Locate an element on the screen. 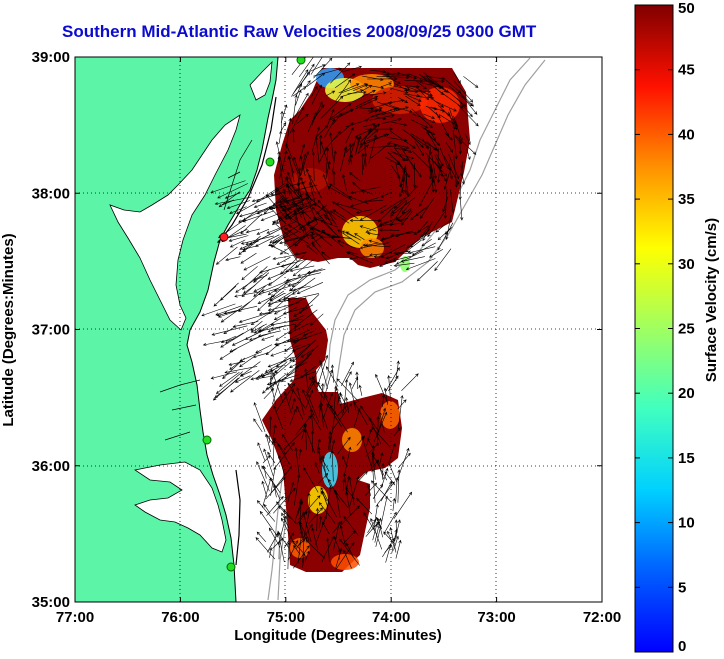 Image resolution: width=724 pixels, height=659 pixels. y-tick-label: 38:00 is located at coordinates (51, 193).